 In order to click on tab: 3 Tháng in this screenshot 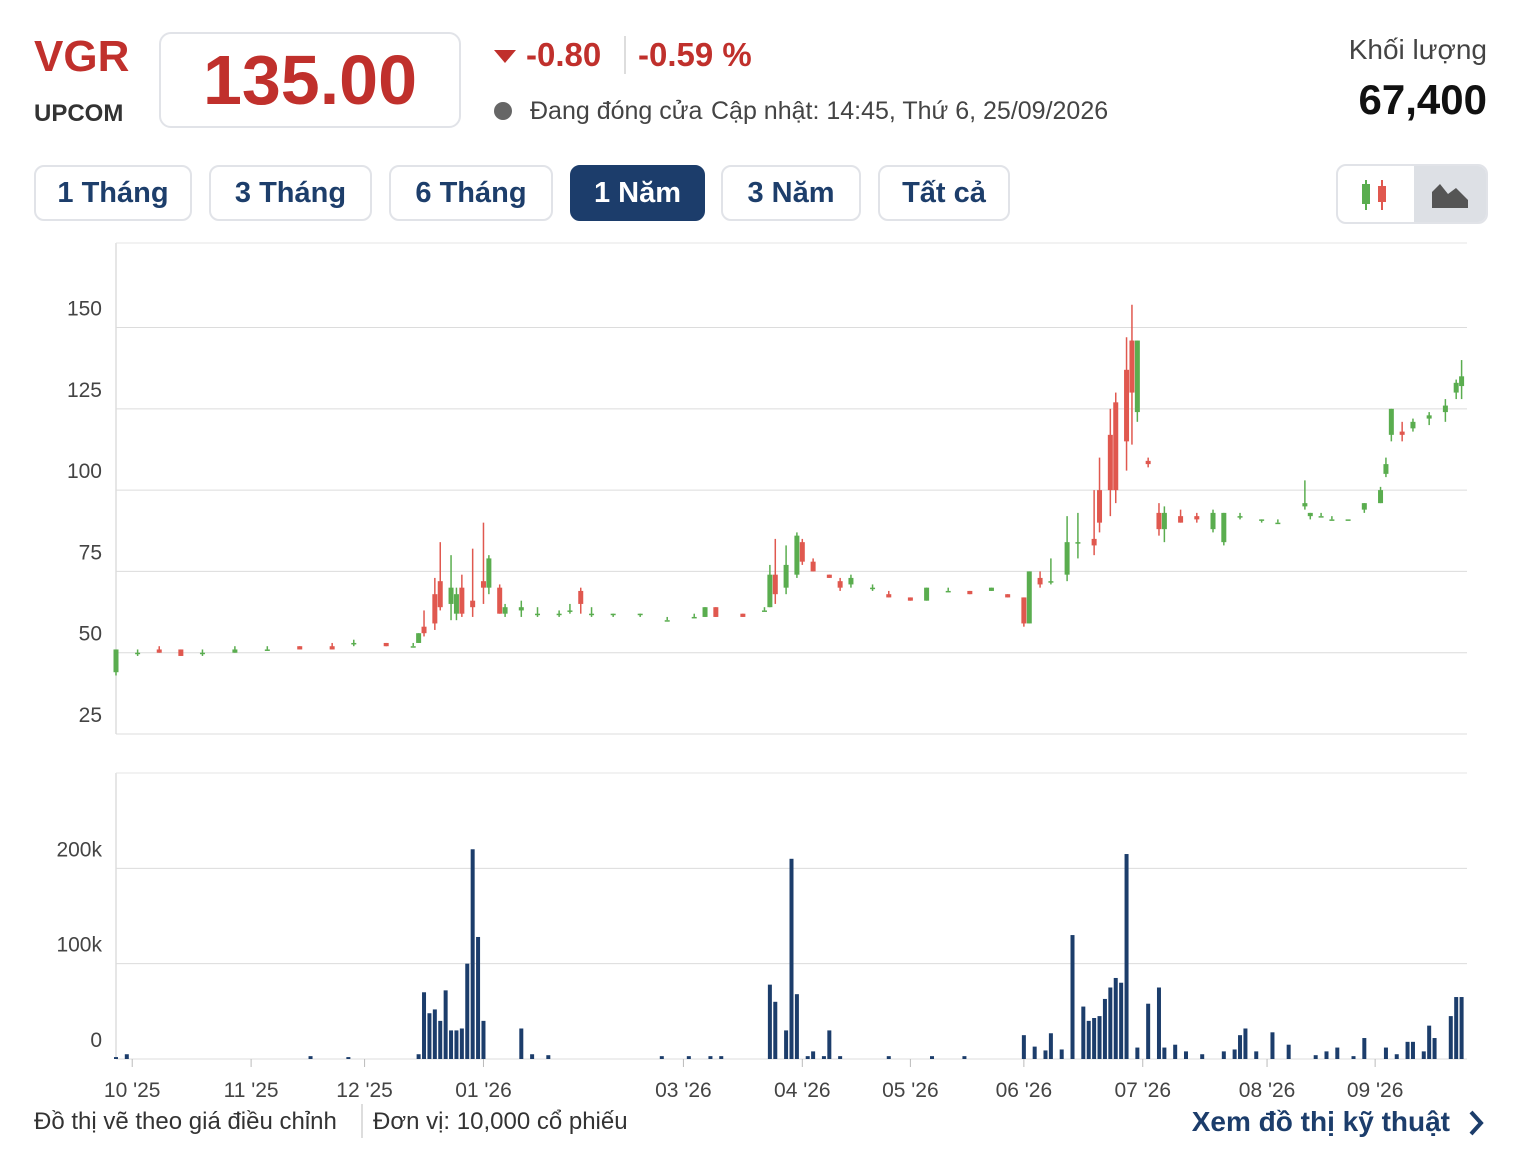, I will do `click(290, 193)`.